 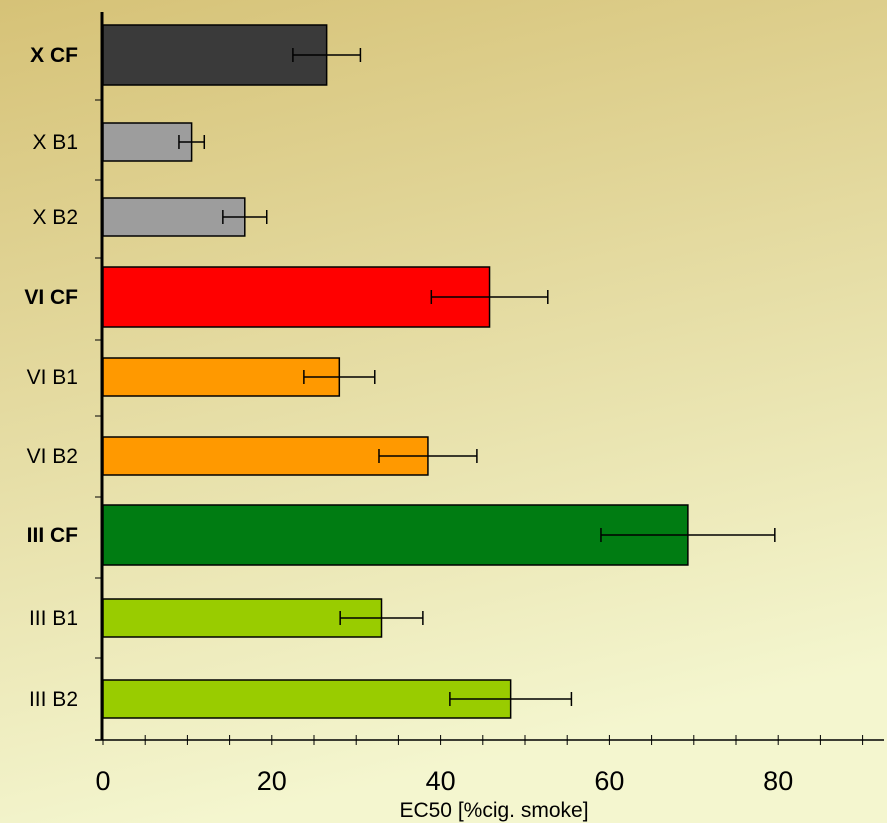 I want to click on x-tick-label: 0, so click(x=102, y=781).